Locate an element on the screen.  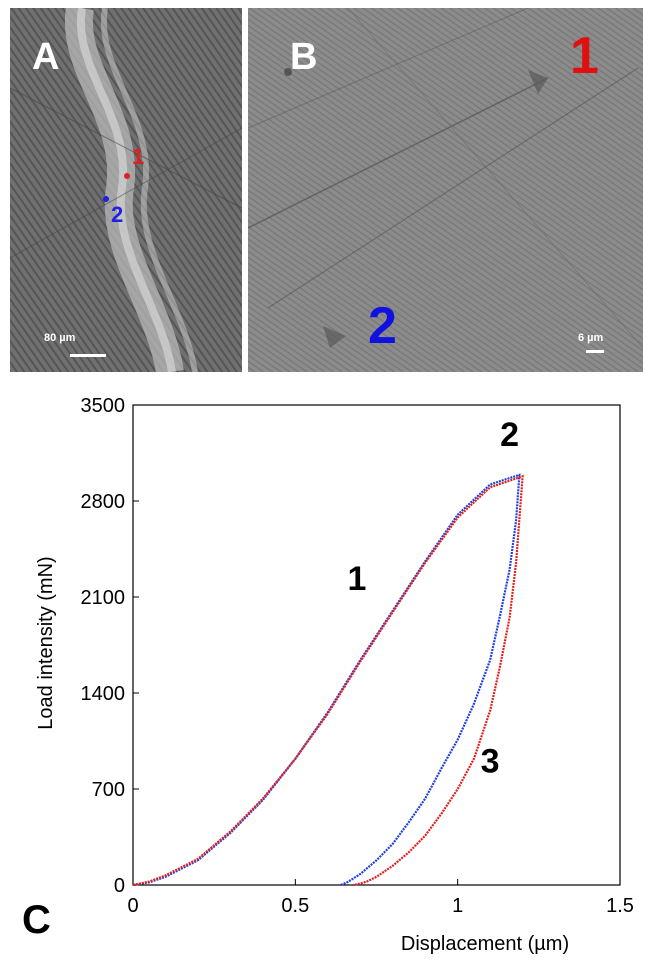
x-tick-label: 0.5 is located at coordinates (295, 906).